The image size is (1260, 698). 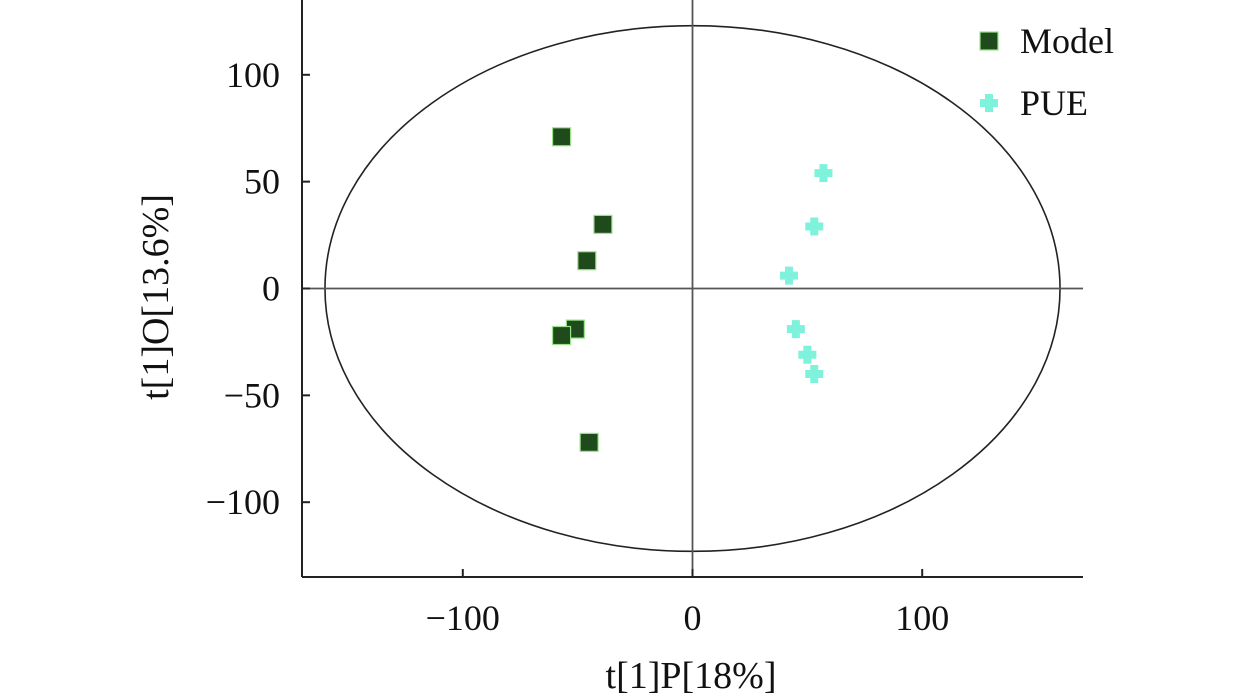 I want to click on legend-label: Model, so click(x=1067, y=41).